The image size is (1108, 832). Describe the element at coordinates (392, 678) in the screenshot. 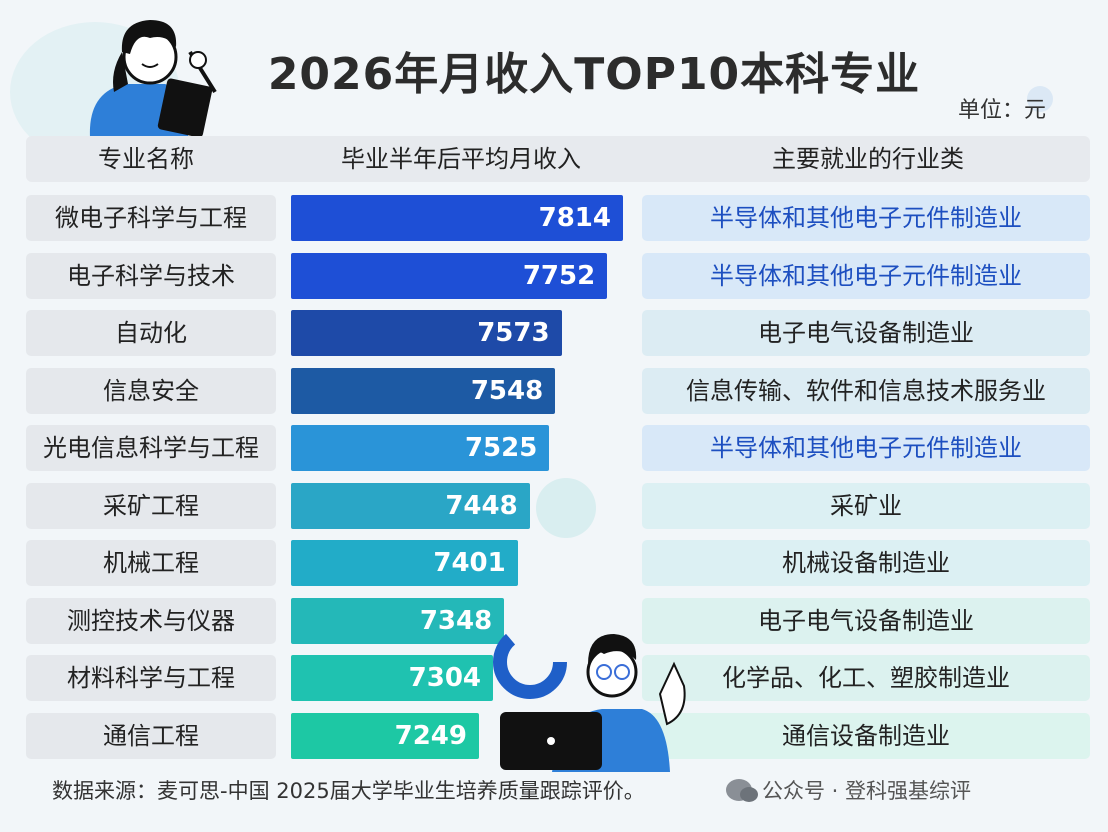

I see `income-bar: 7304` at that location.